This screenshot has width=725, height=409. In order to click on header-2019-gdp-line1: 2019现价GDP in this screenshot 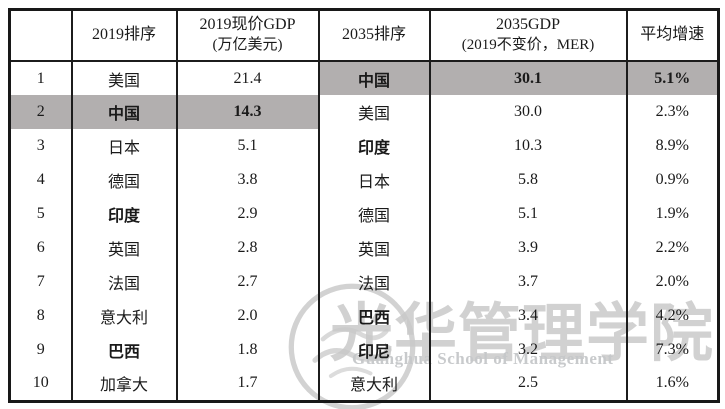, I will do `click(247, 25)`.